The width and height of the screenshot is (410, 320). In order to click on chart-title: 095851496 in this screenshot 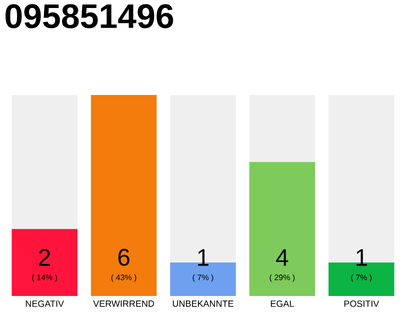, I will do `click(90, 16)`.